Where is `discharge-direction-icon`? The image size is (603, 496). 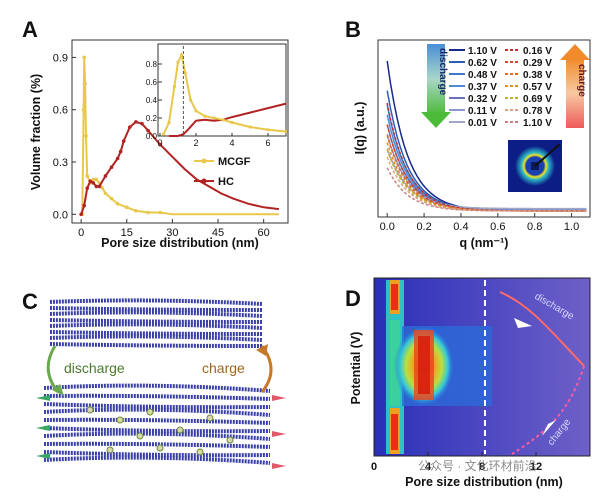
discharge-direction-icon is located at coordinates (523, 323).